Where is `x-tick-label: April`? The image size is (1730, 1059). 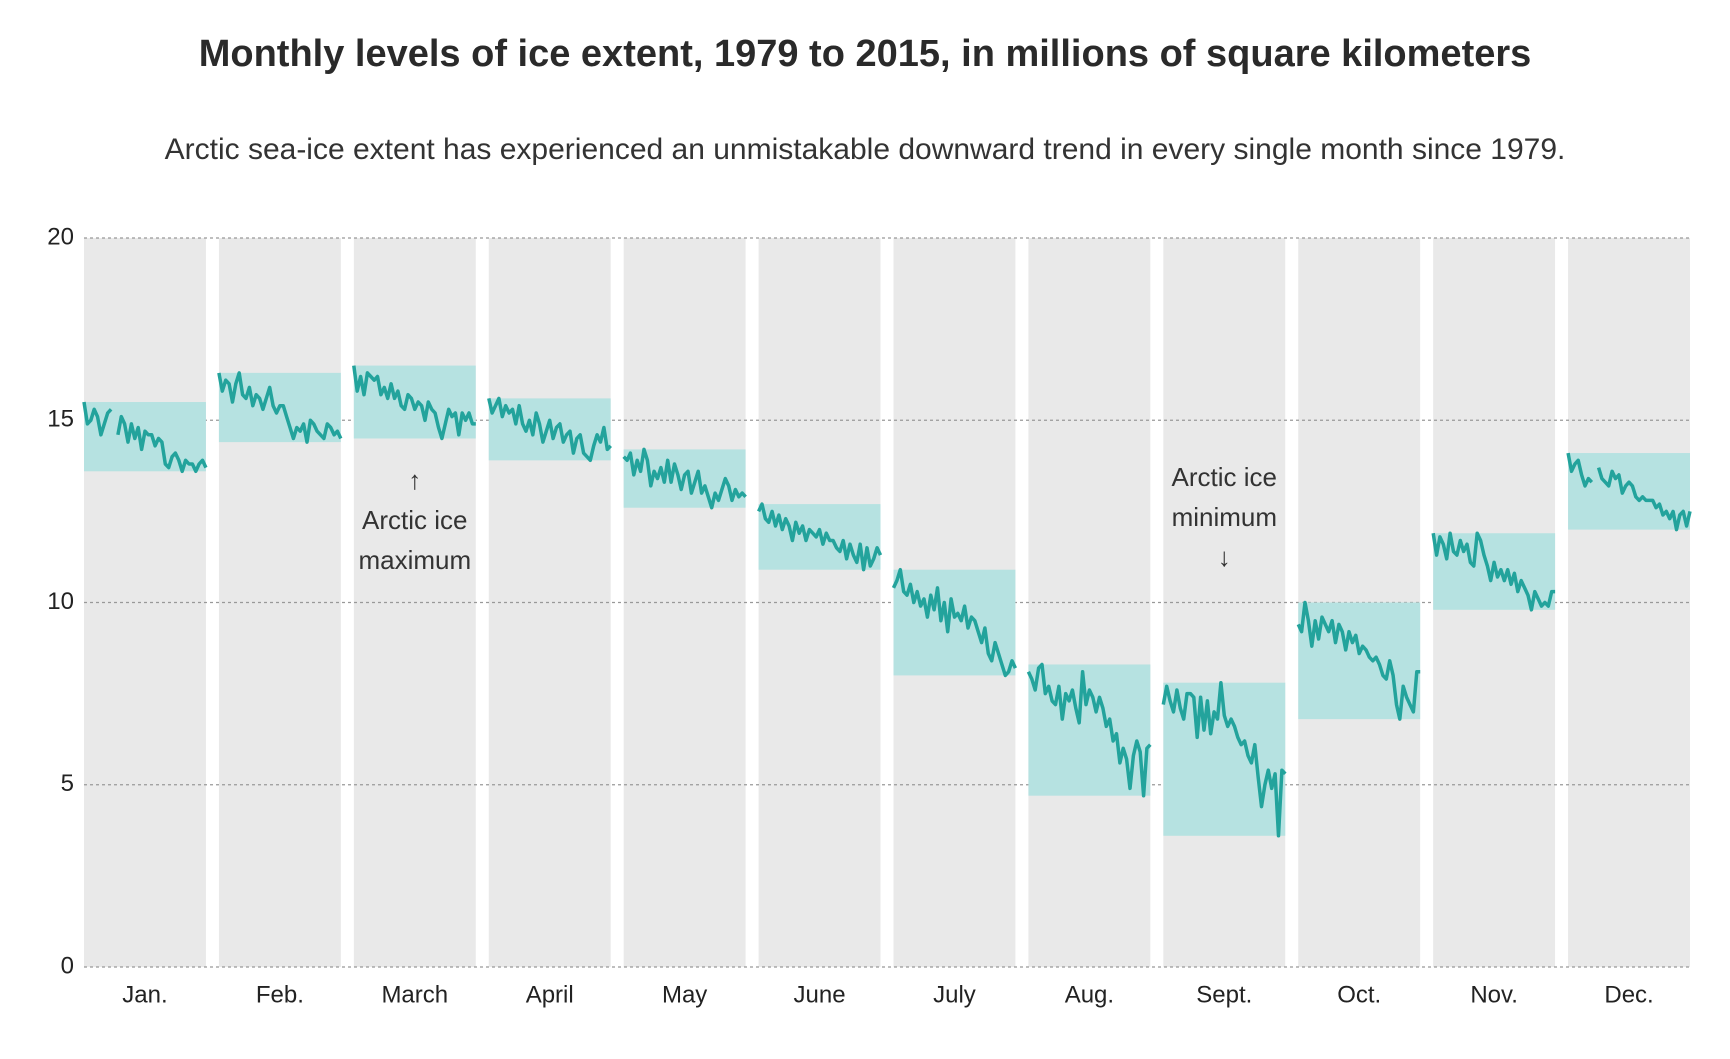 x-tick-label: April is located at coordinates (550, 994).